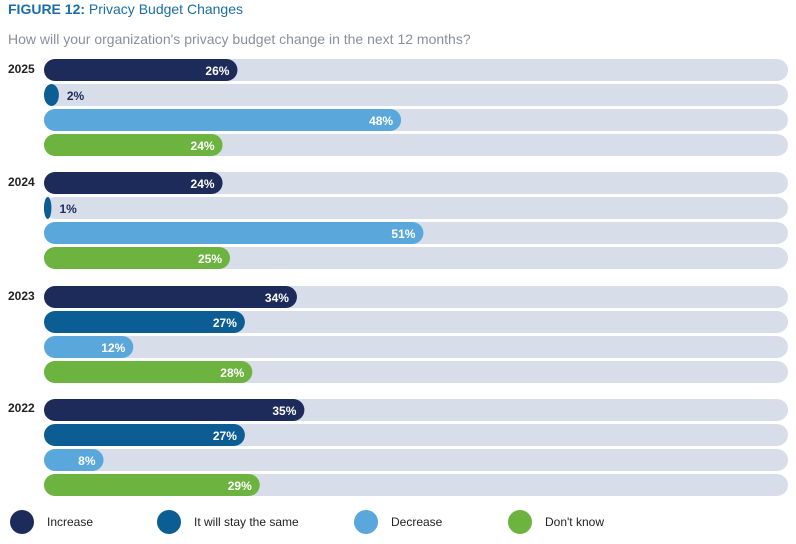  What do you see at coordinates (141, 70) in the screenshot?
I see `bar-2025-increase` at bounding box center [141, 70].